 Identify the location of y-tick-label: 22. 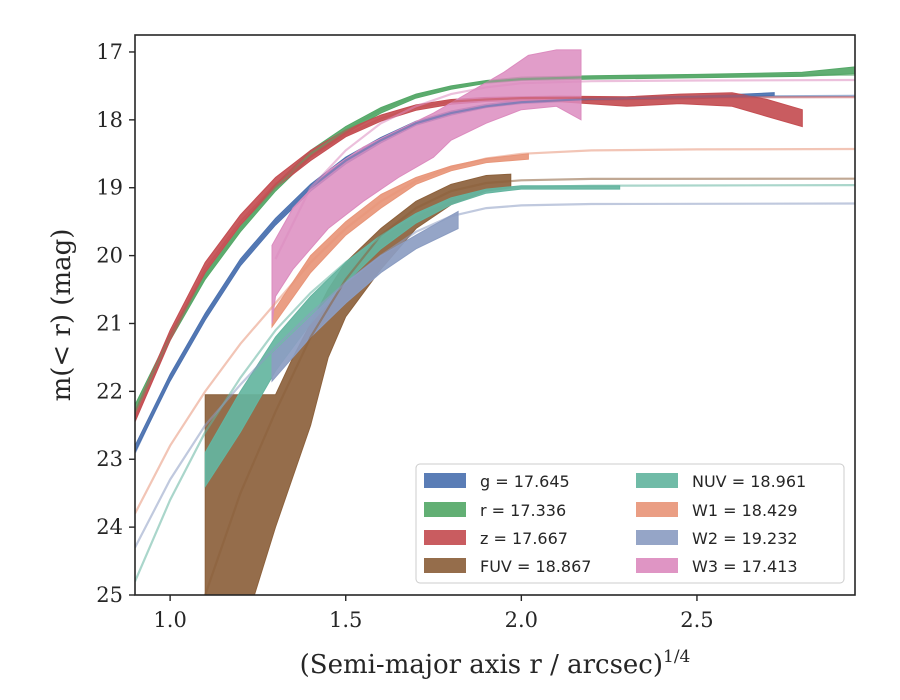
(109, 391).